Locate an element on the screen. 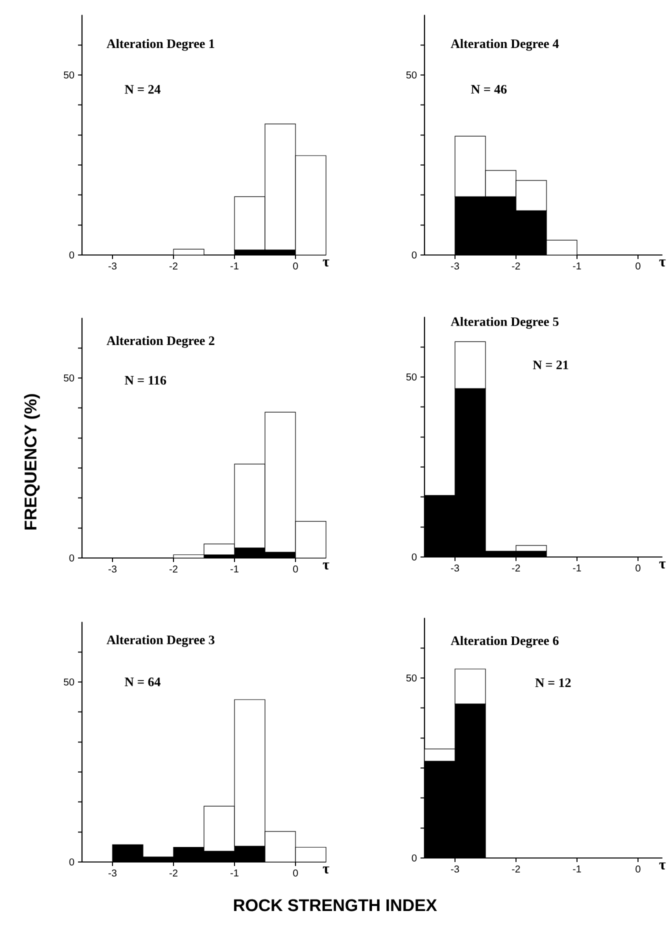 This screenshot has width=670, height=927. text: Alteration Degree 1 is located at coordinates (160, 44).